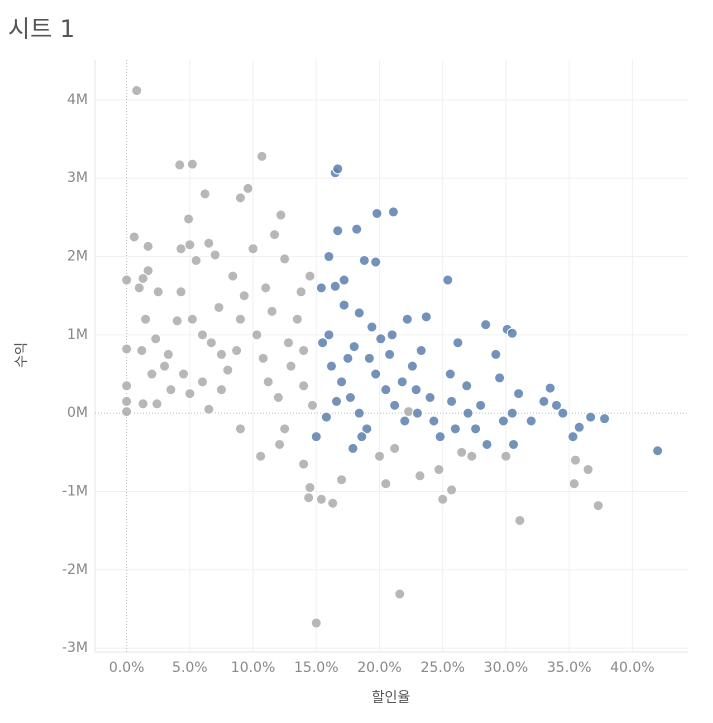 The width and height of the screenshot is (713, 723). What do you see at coordinates (77, 335) in the screenshot?
I see `y-tick-label: 1M` at bounding box center [77, 335].